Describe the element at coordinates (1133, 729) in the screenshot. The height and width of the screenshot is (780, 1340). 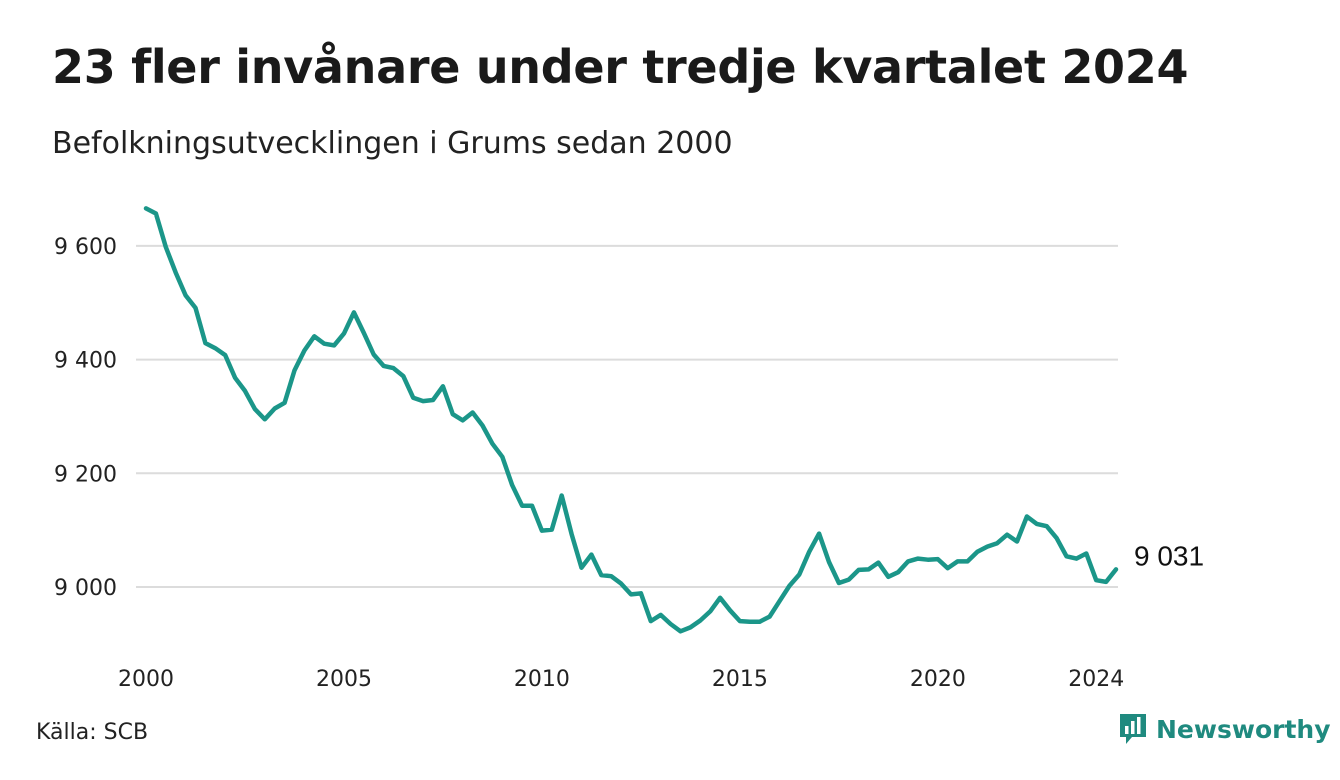
I see `newsworthy-logo-icon` at that location.